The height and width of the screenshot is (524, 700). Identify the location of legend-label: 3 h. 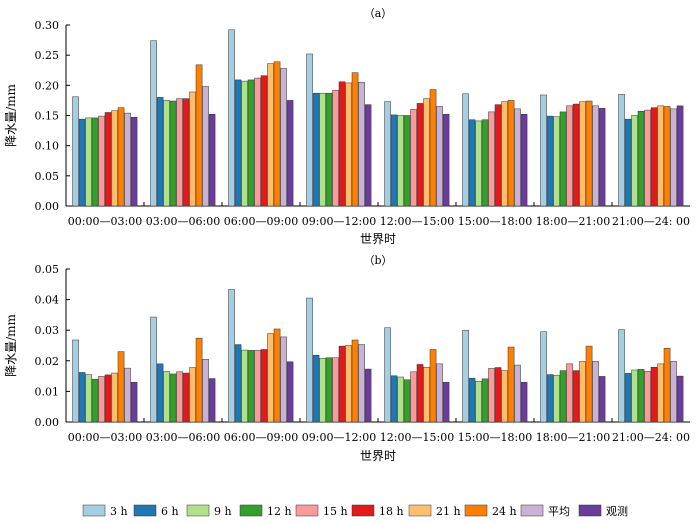
(119, 511).